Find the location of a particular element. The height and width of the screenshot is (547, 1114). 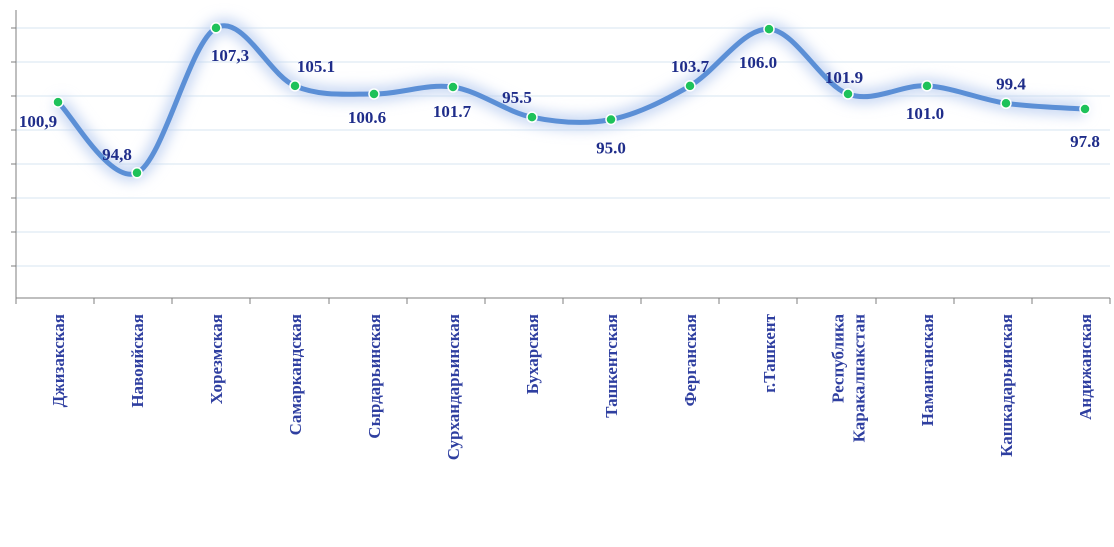

category-label-text: Андижанская is located at coordinates (1085, 367).